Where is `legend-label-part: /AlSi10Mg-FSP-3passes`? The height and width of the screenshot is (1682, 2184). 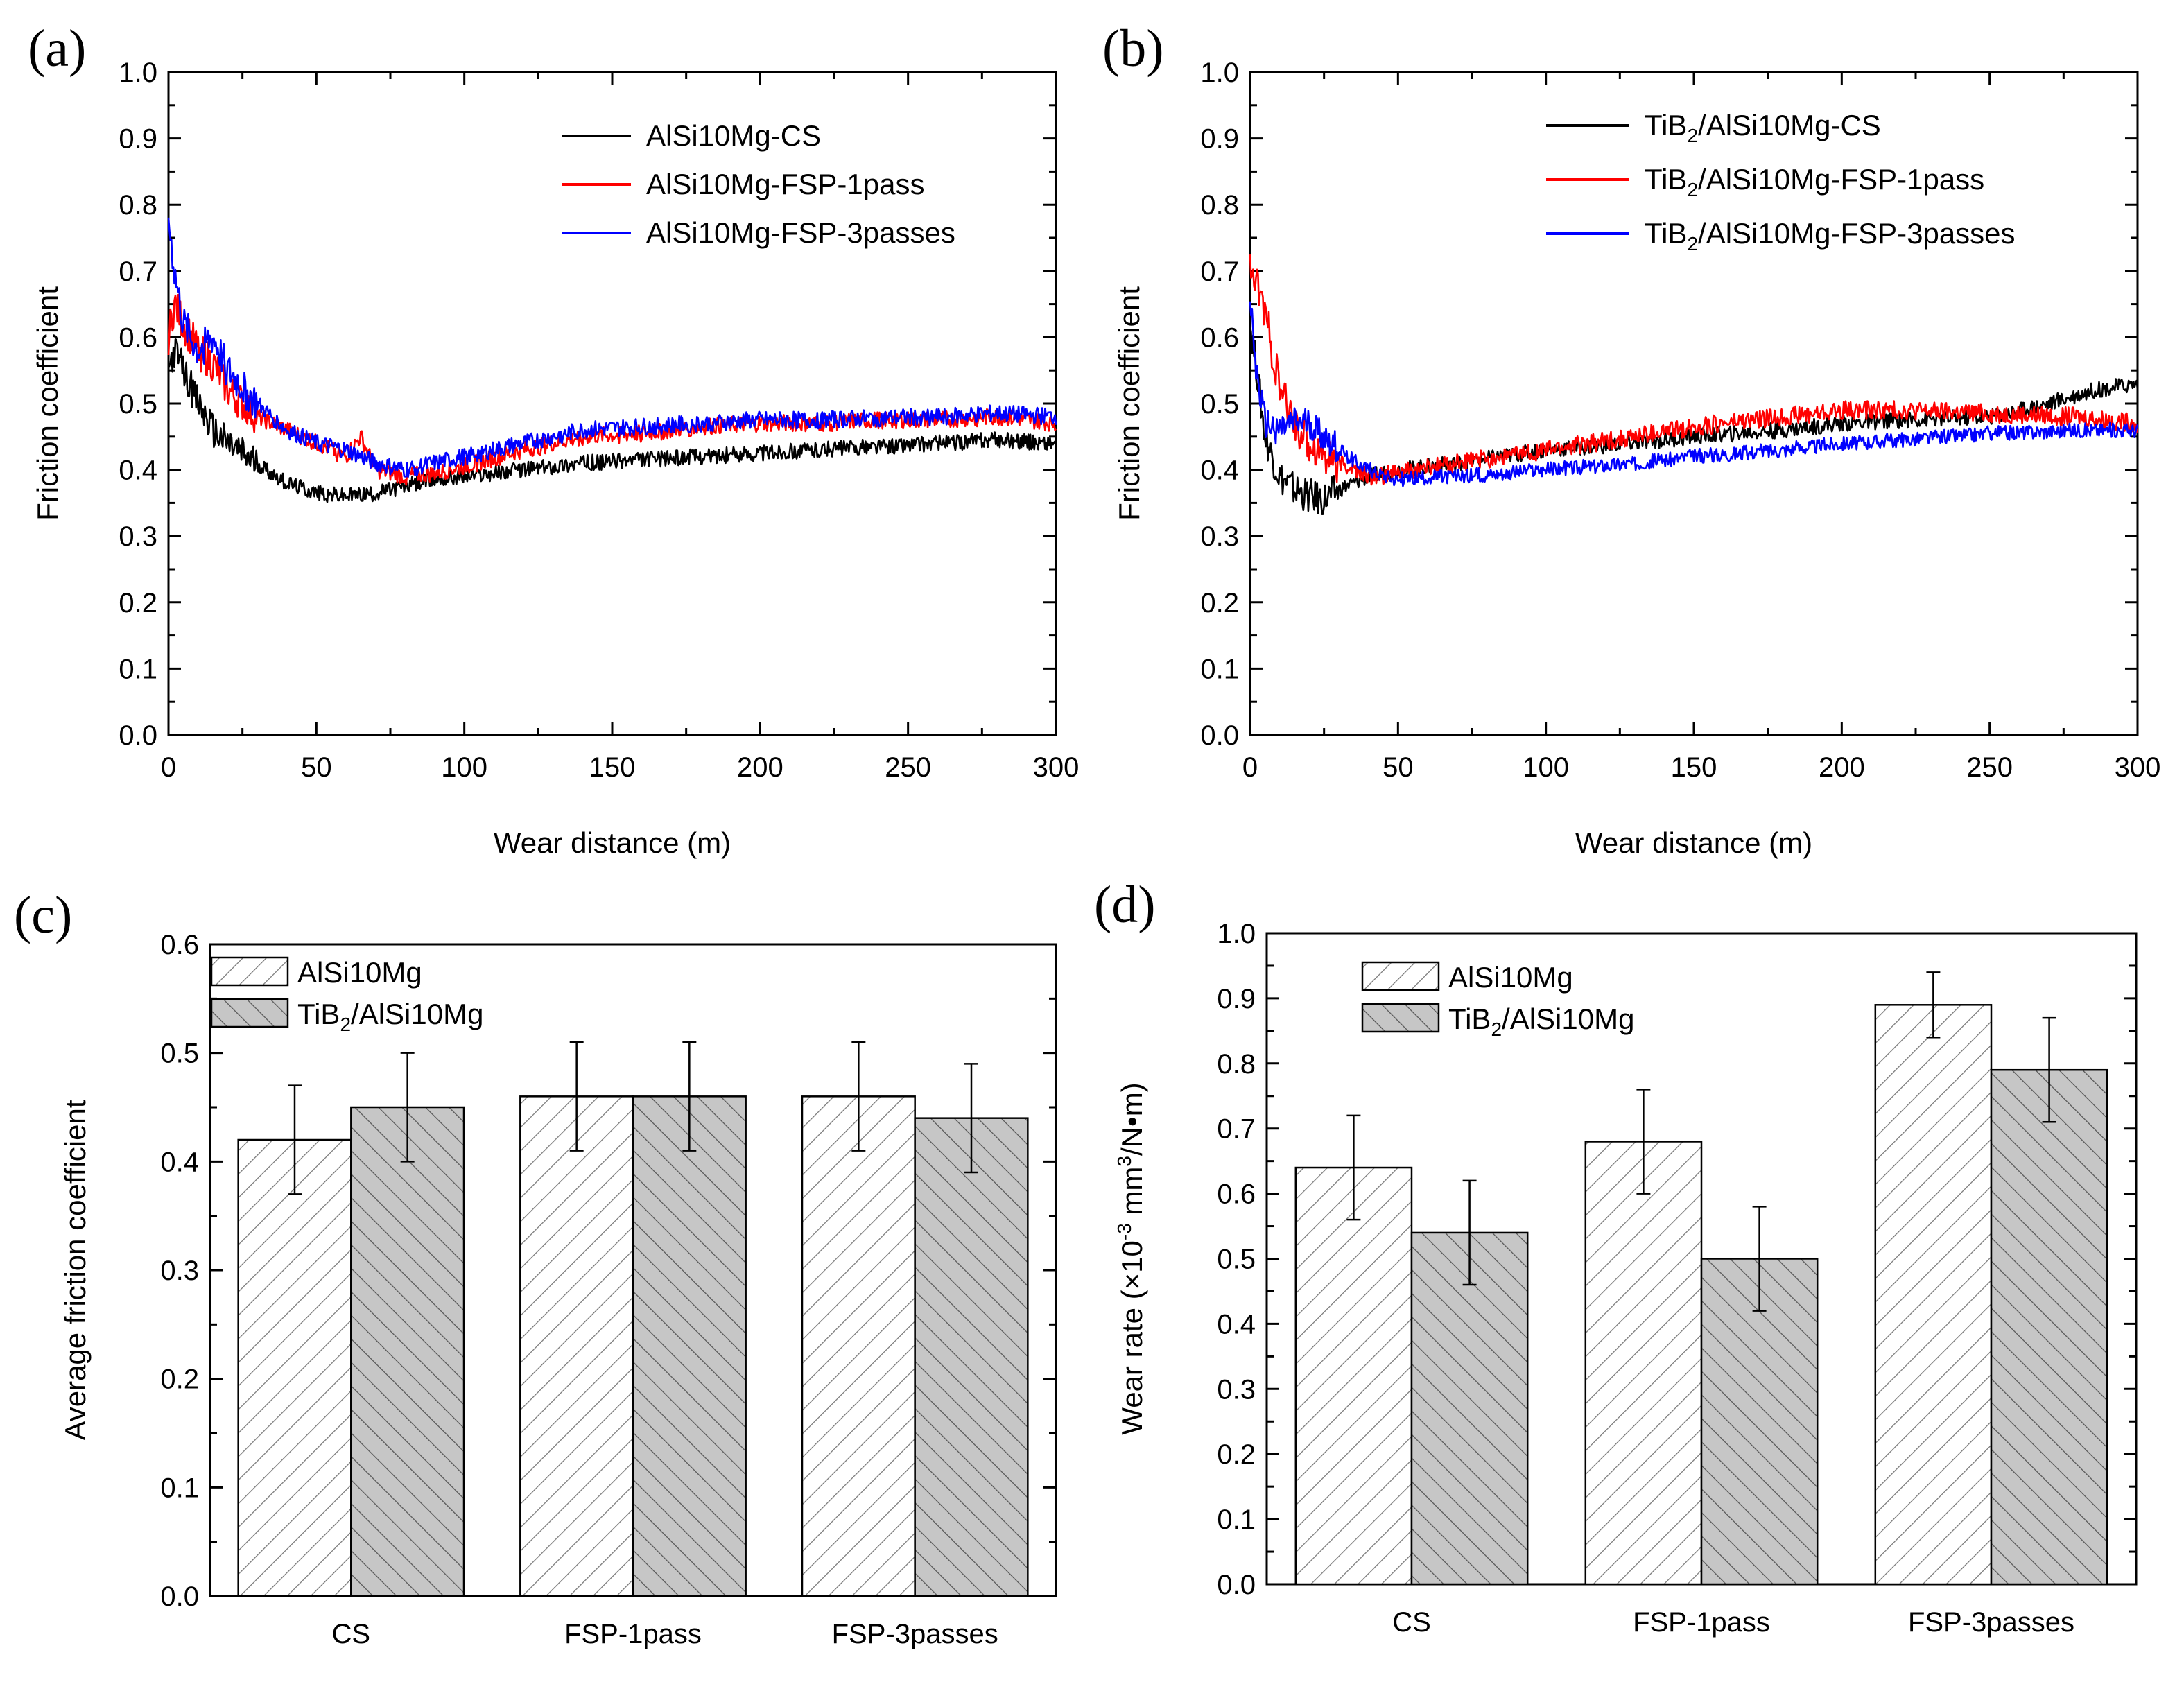
legend-label-part: /AlSi10Mg-FSP-3passes is located at coordinates (1857, 234).